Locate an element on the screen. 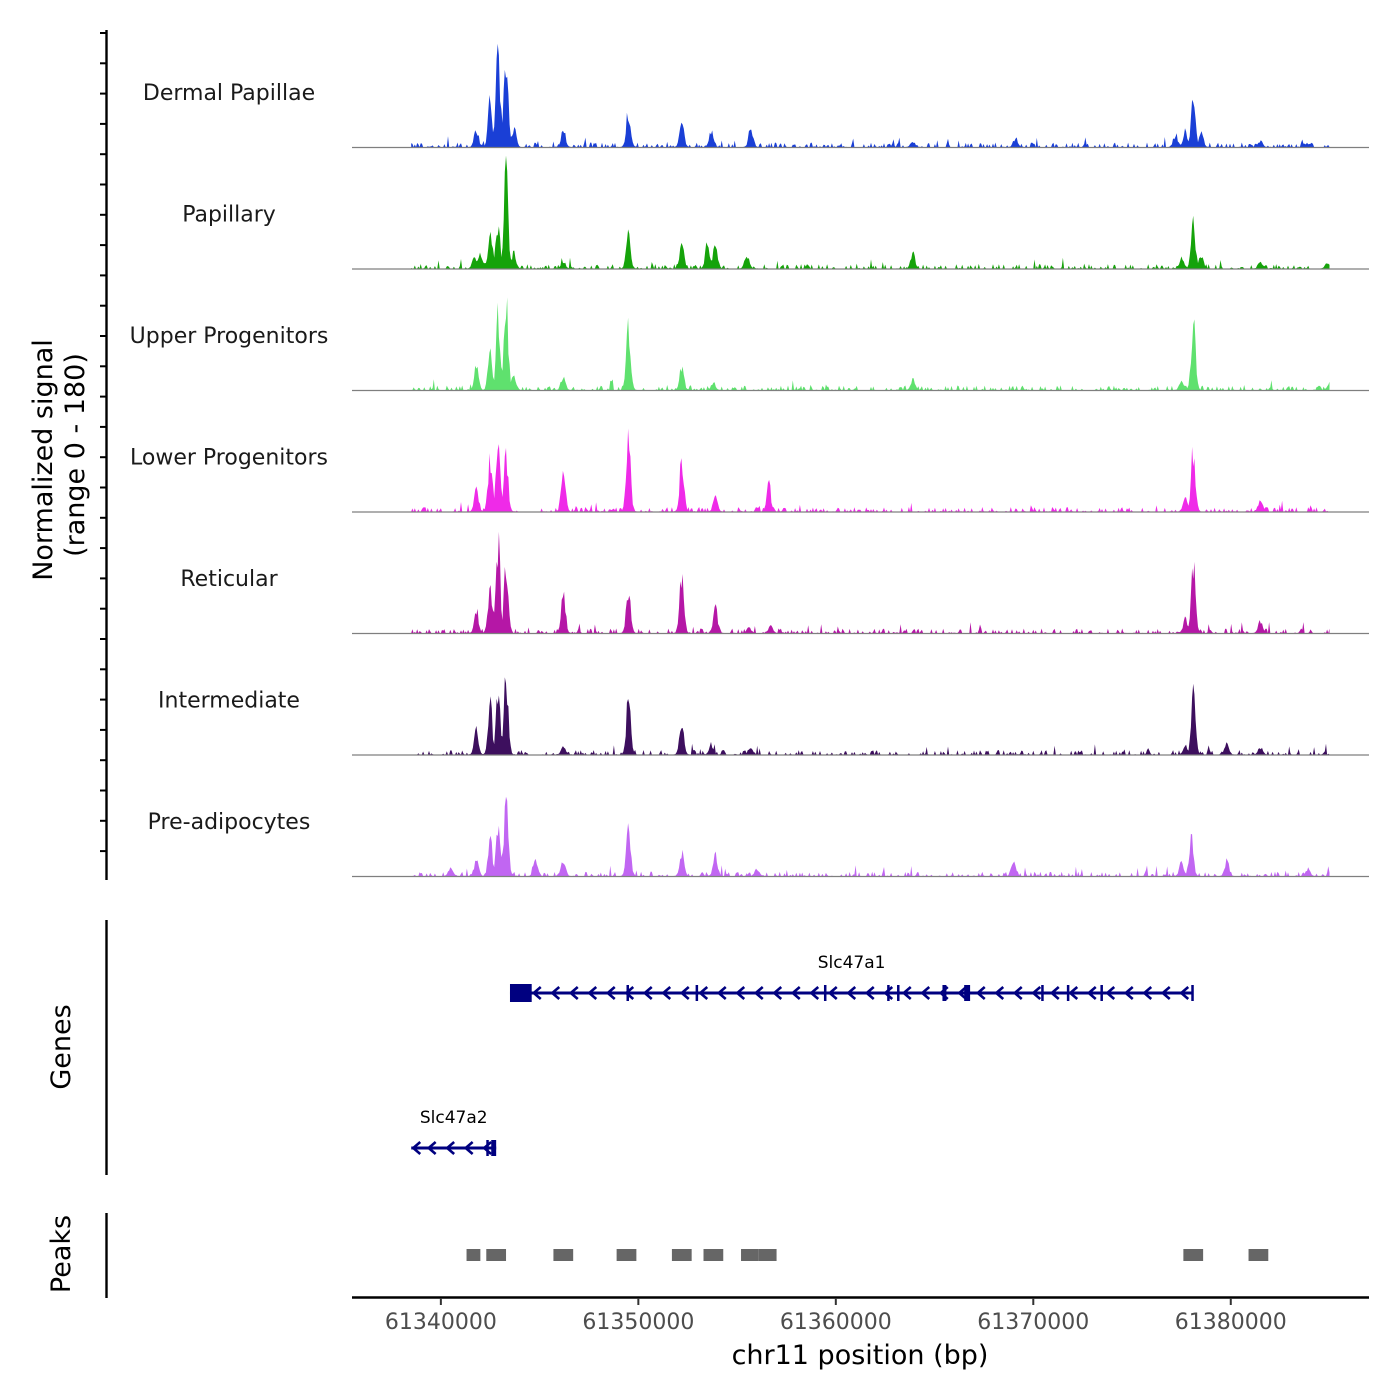 The width and height of the screenshot is (1400, 1400). signal-track: Pre-adipocytes is located at coordinates (758, 837).